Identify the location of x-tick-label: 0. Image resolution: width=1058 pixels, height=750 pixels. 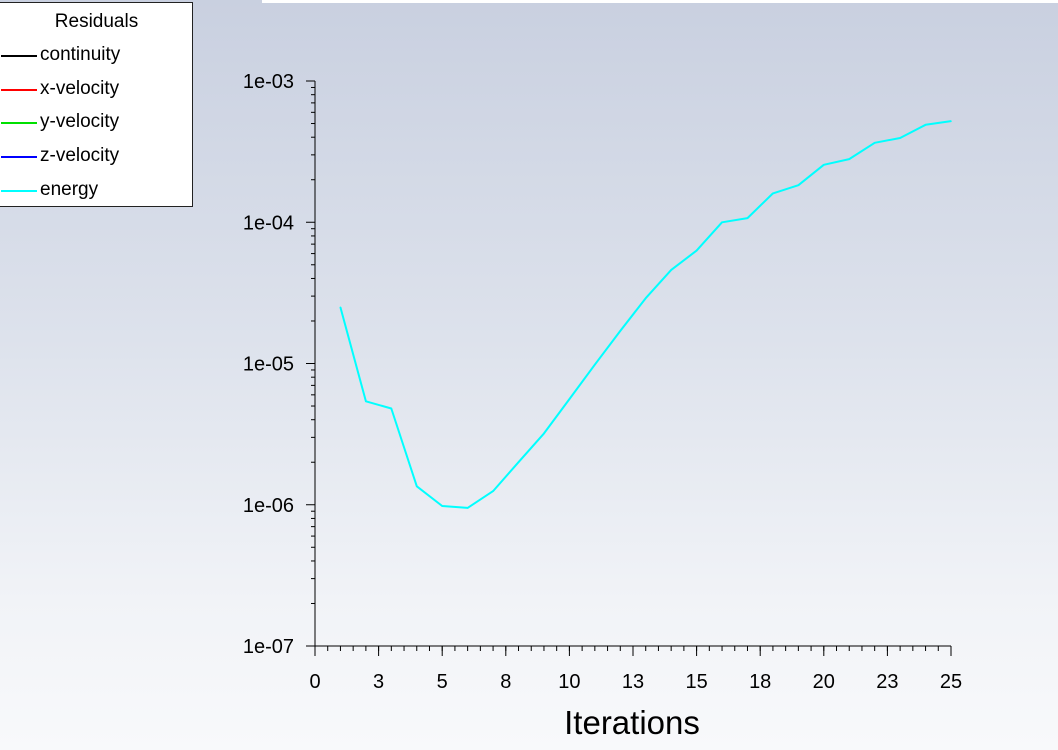
(314, 682).